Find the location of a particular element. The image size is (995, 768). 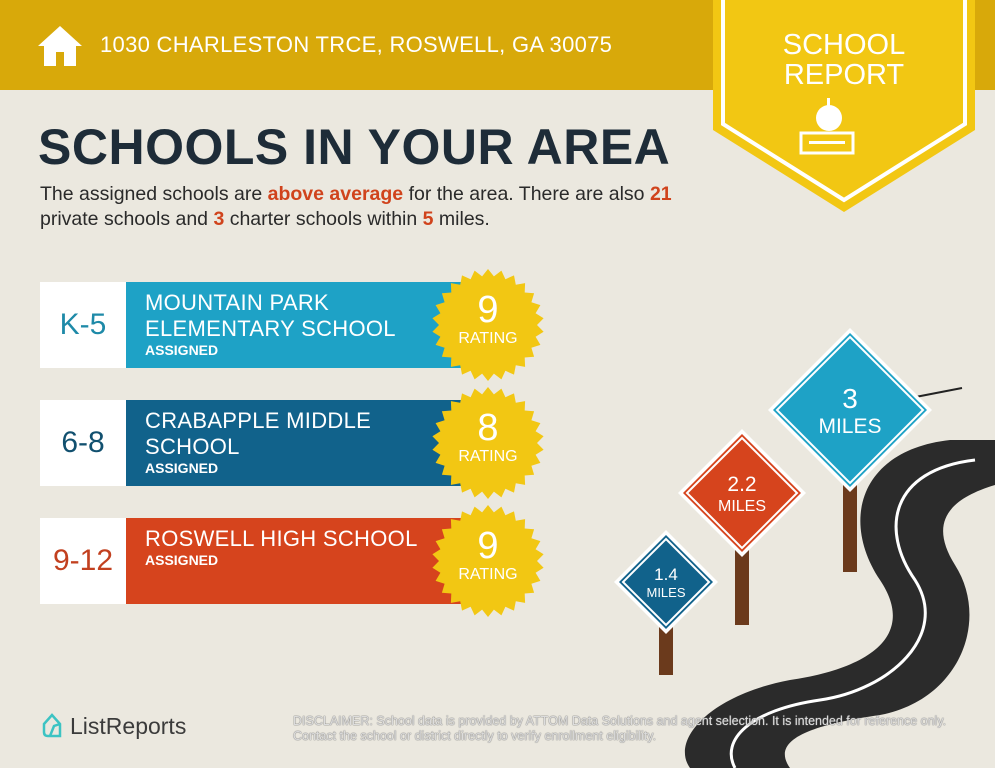

school-bar: CRABAPPLE MIDDLE SCHOOL ASSIGNED is located at coordinates (296, 443).